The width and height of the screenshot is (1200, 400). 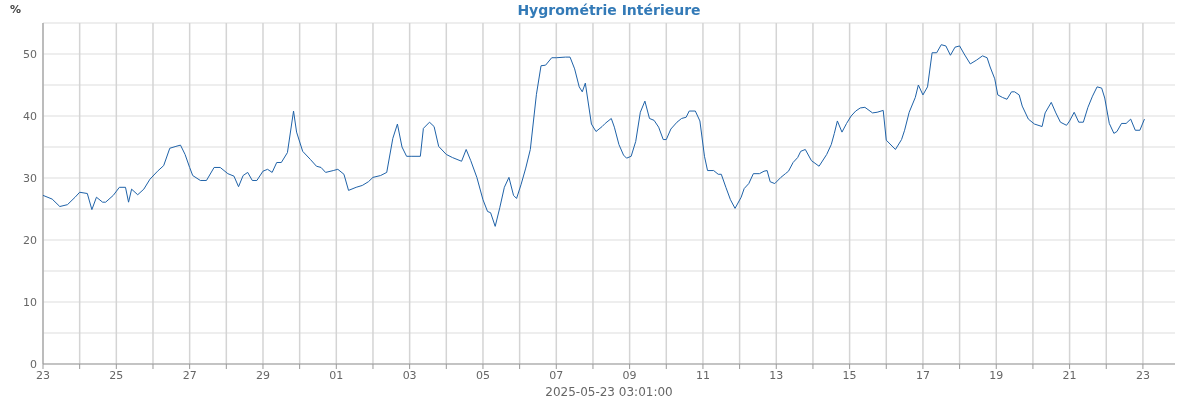 I want to click on y-tick-label: 40, so click(x=30, y=116).